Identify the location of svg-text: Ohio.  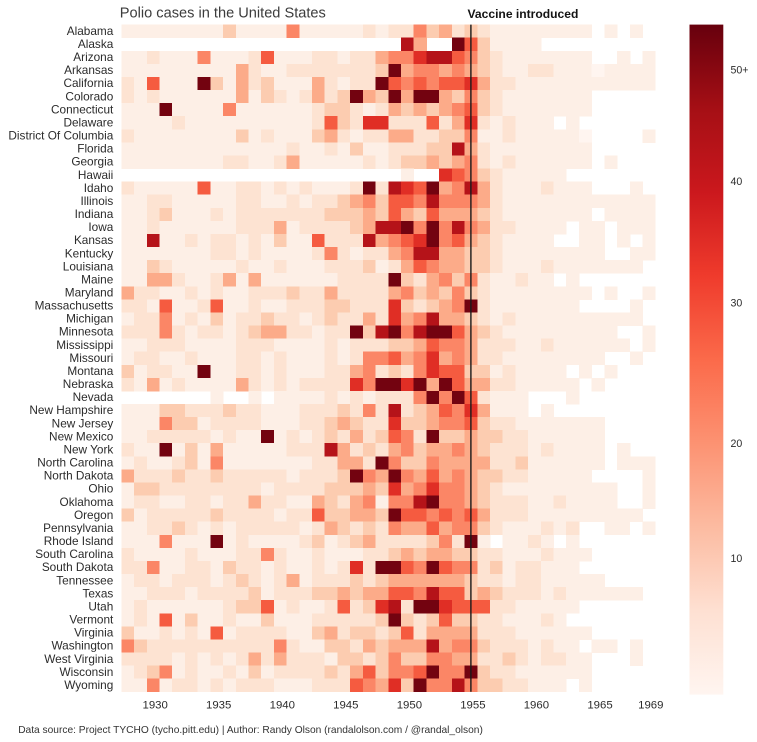
(100, 489).